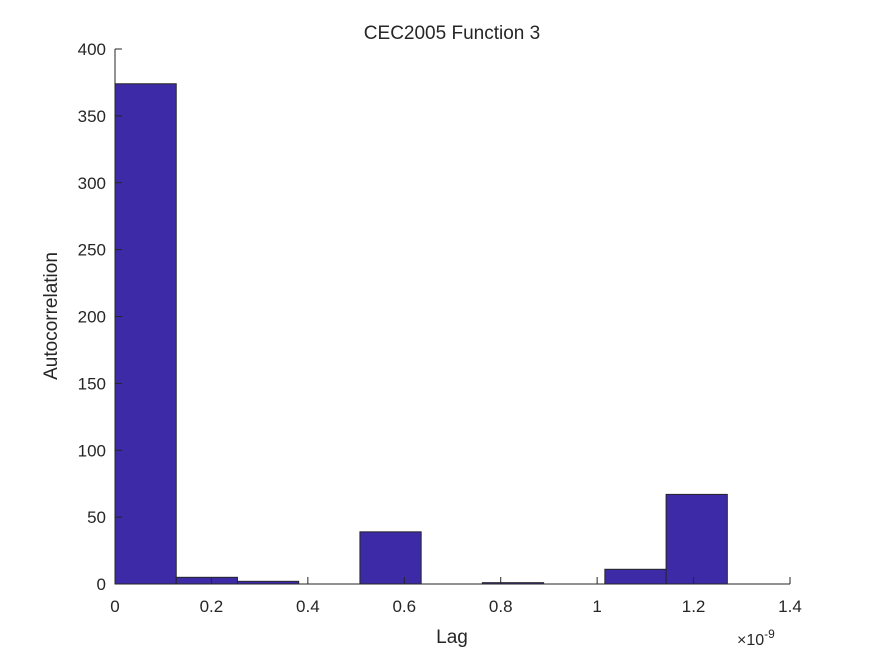 The height and width of the screenshot is (656, 875). Describe the element at coordinates (92, 383) in the screenshot. I see `y-tick-label: 150` at that location.